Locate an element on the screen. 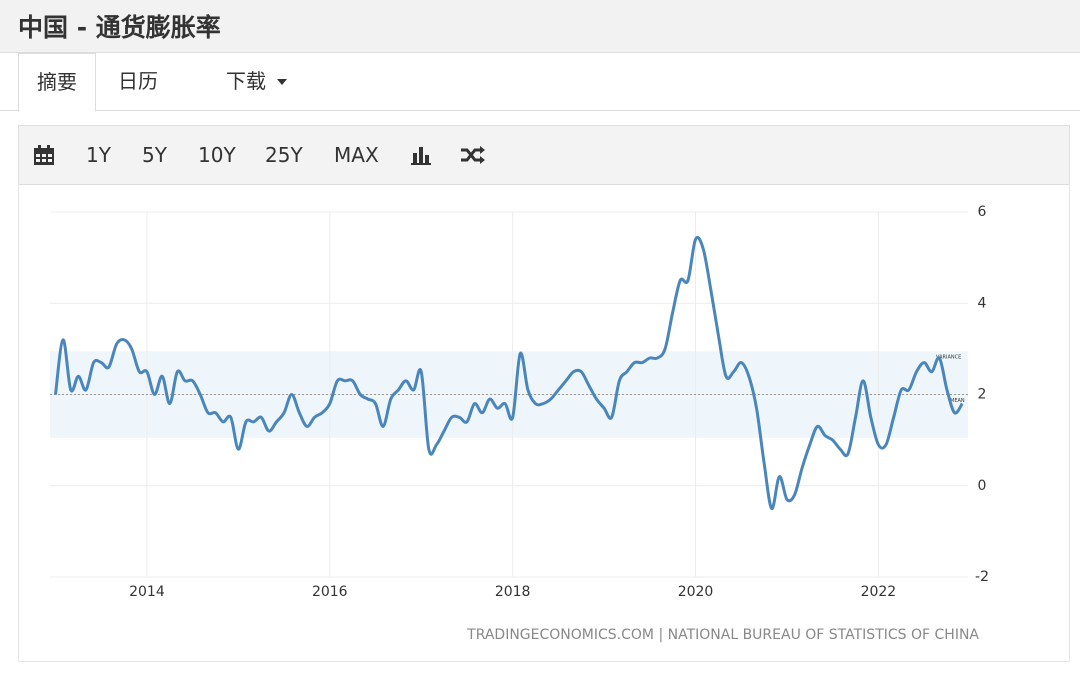 This screenshot has height=677, width=1080. chart-type-icon is located at coordinates (421, 155).